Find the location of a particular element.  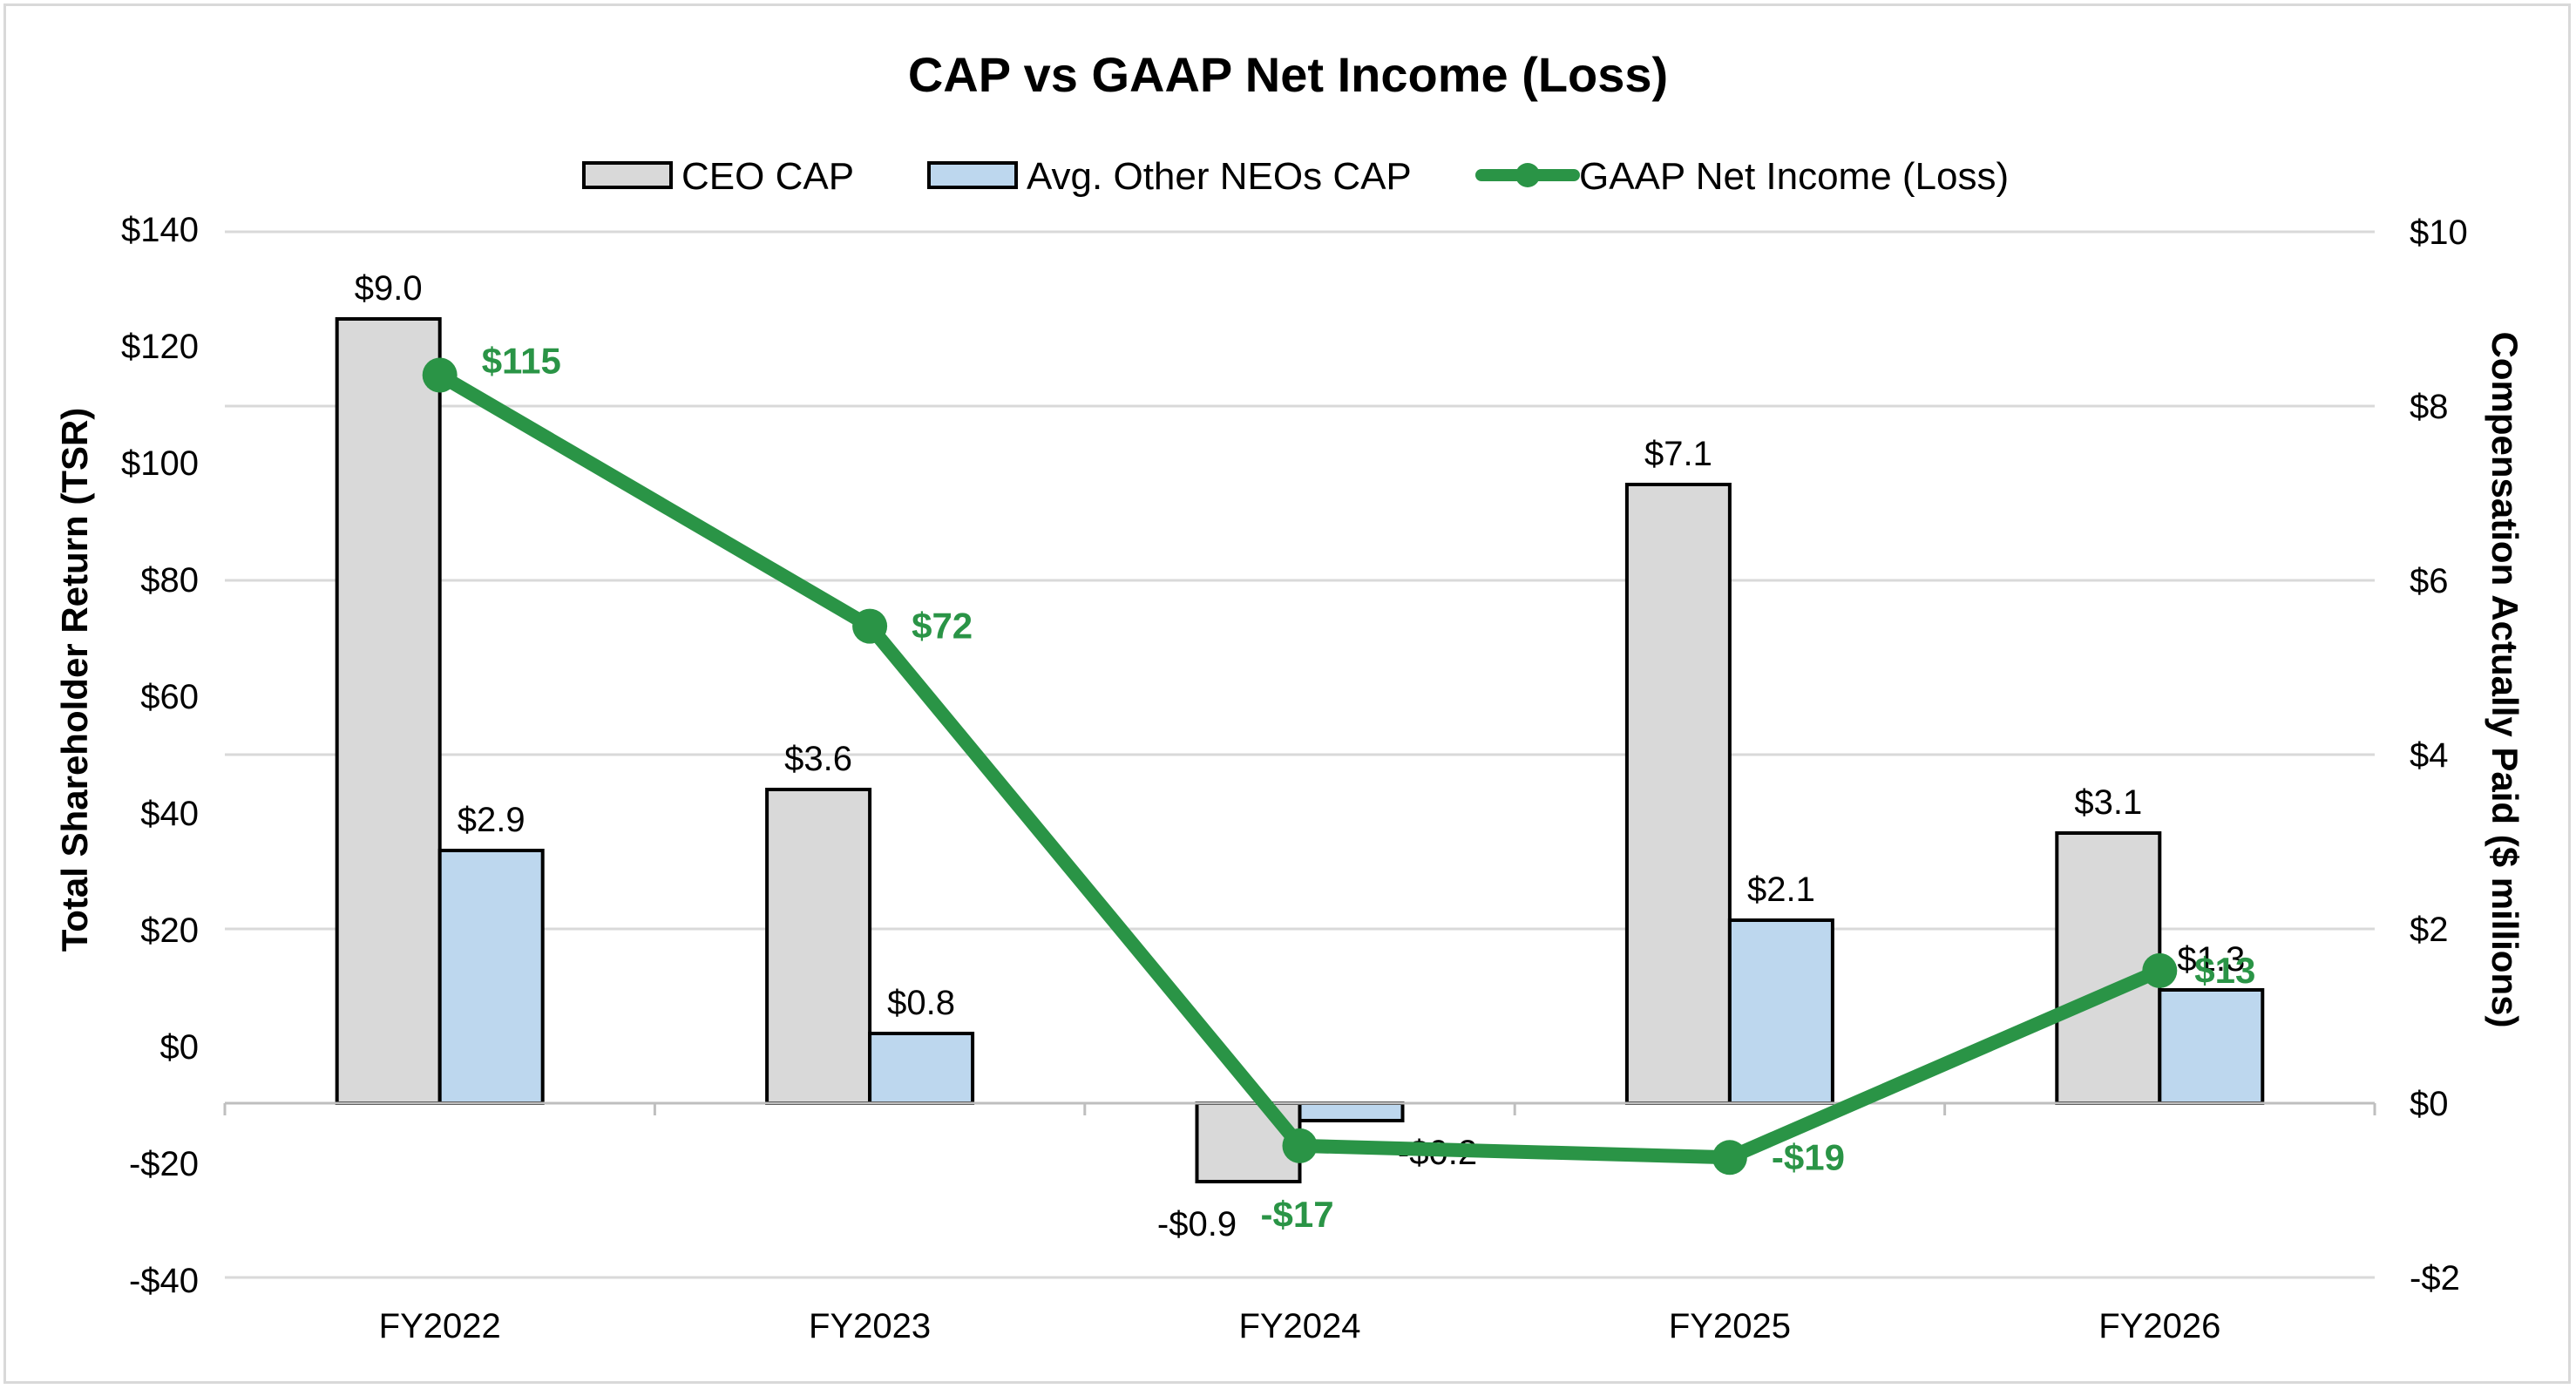

bar-data-label: $9.0 is located at coordinates (389, 288).